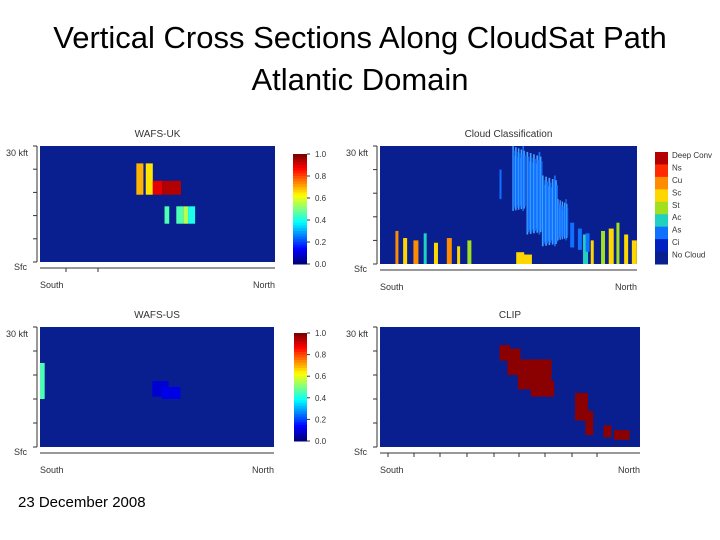  I want to click on chart-panel-4: CLIP 30 kft Sfc South North, so click(493, 392).